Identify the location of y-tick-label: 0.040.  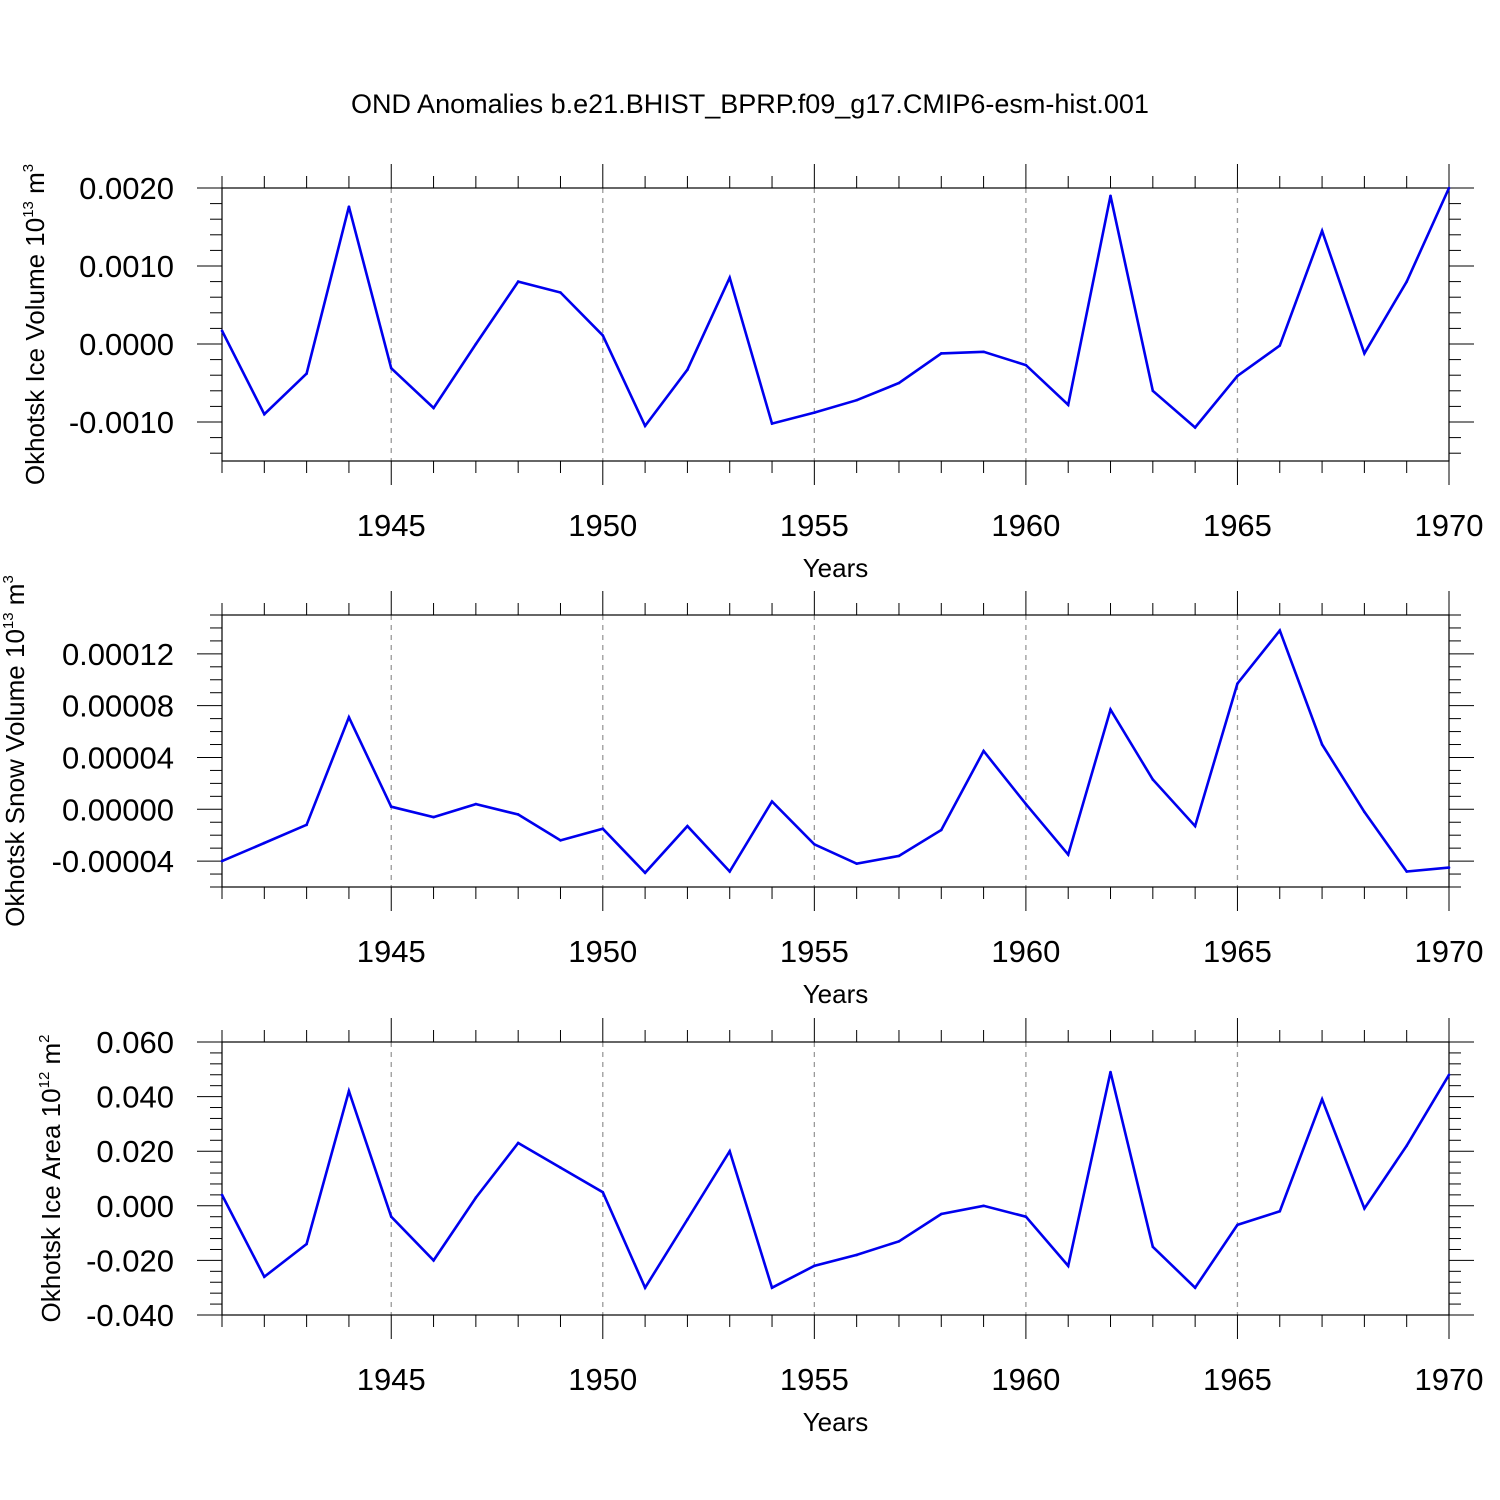
(135, 1097).